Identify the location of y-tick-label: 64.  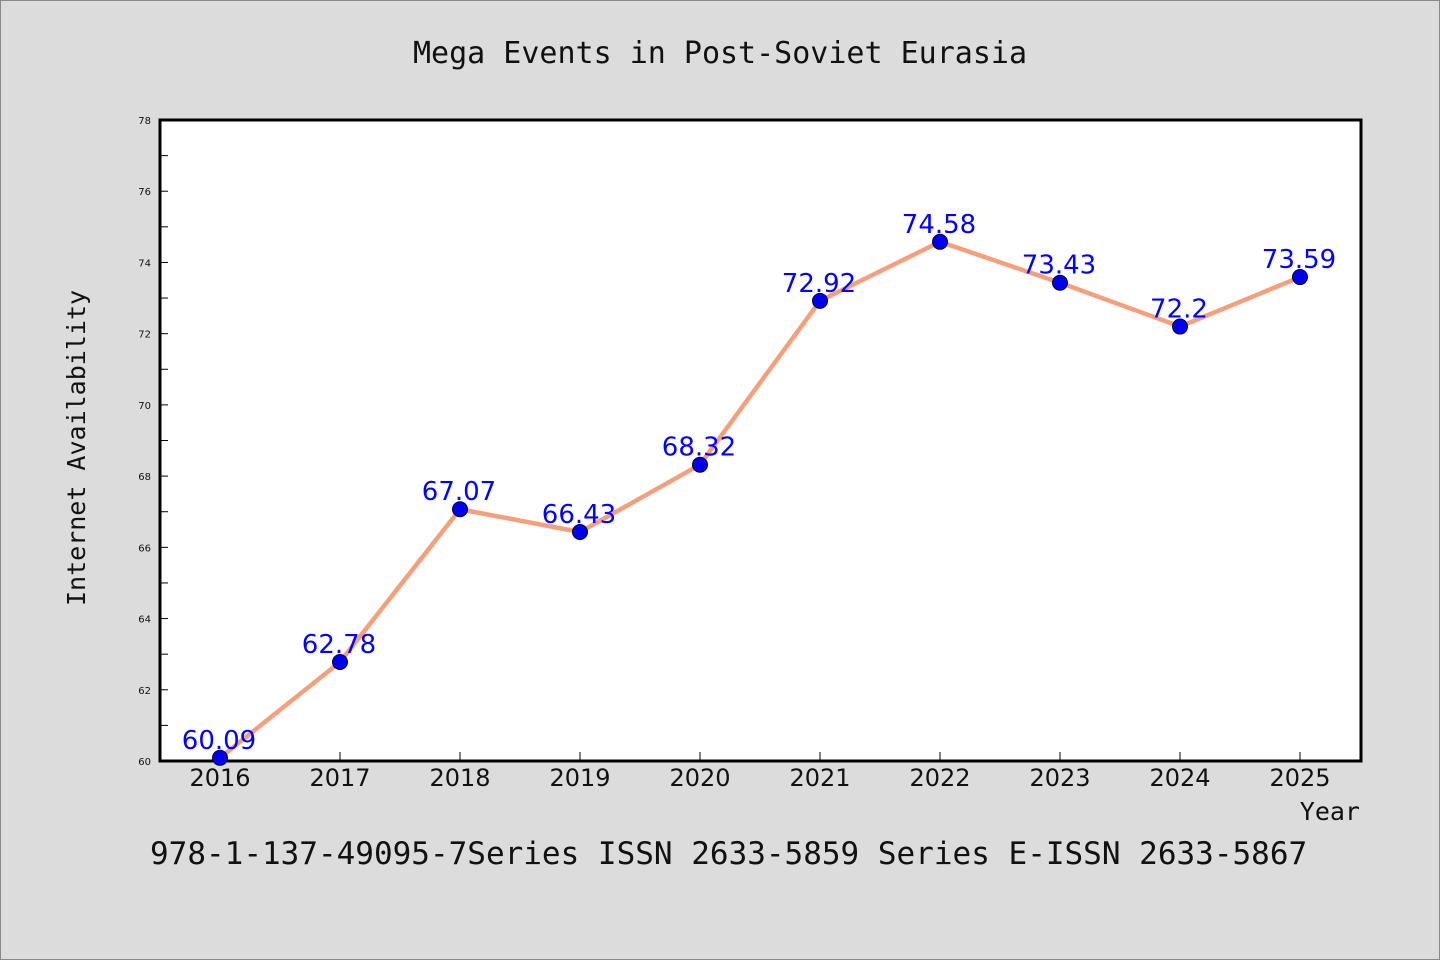
(144, 620).